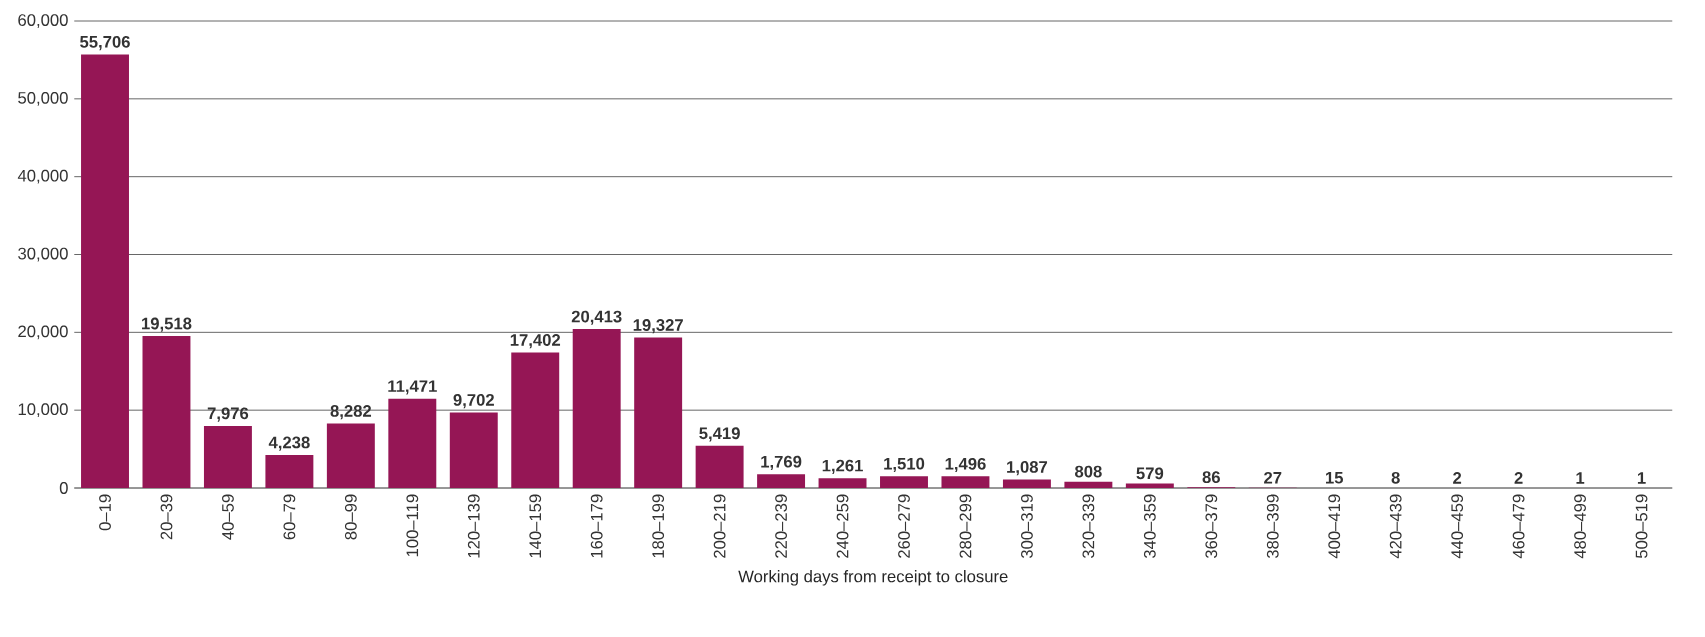 Image resolution: width=1705 pixels, height=637 pixels. Describe the element at coordinates (1027, 526) in the screenshot. I see `x-tick-label: 300–319` at that location.